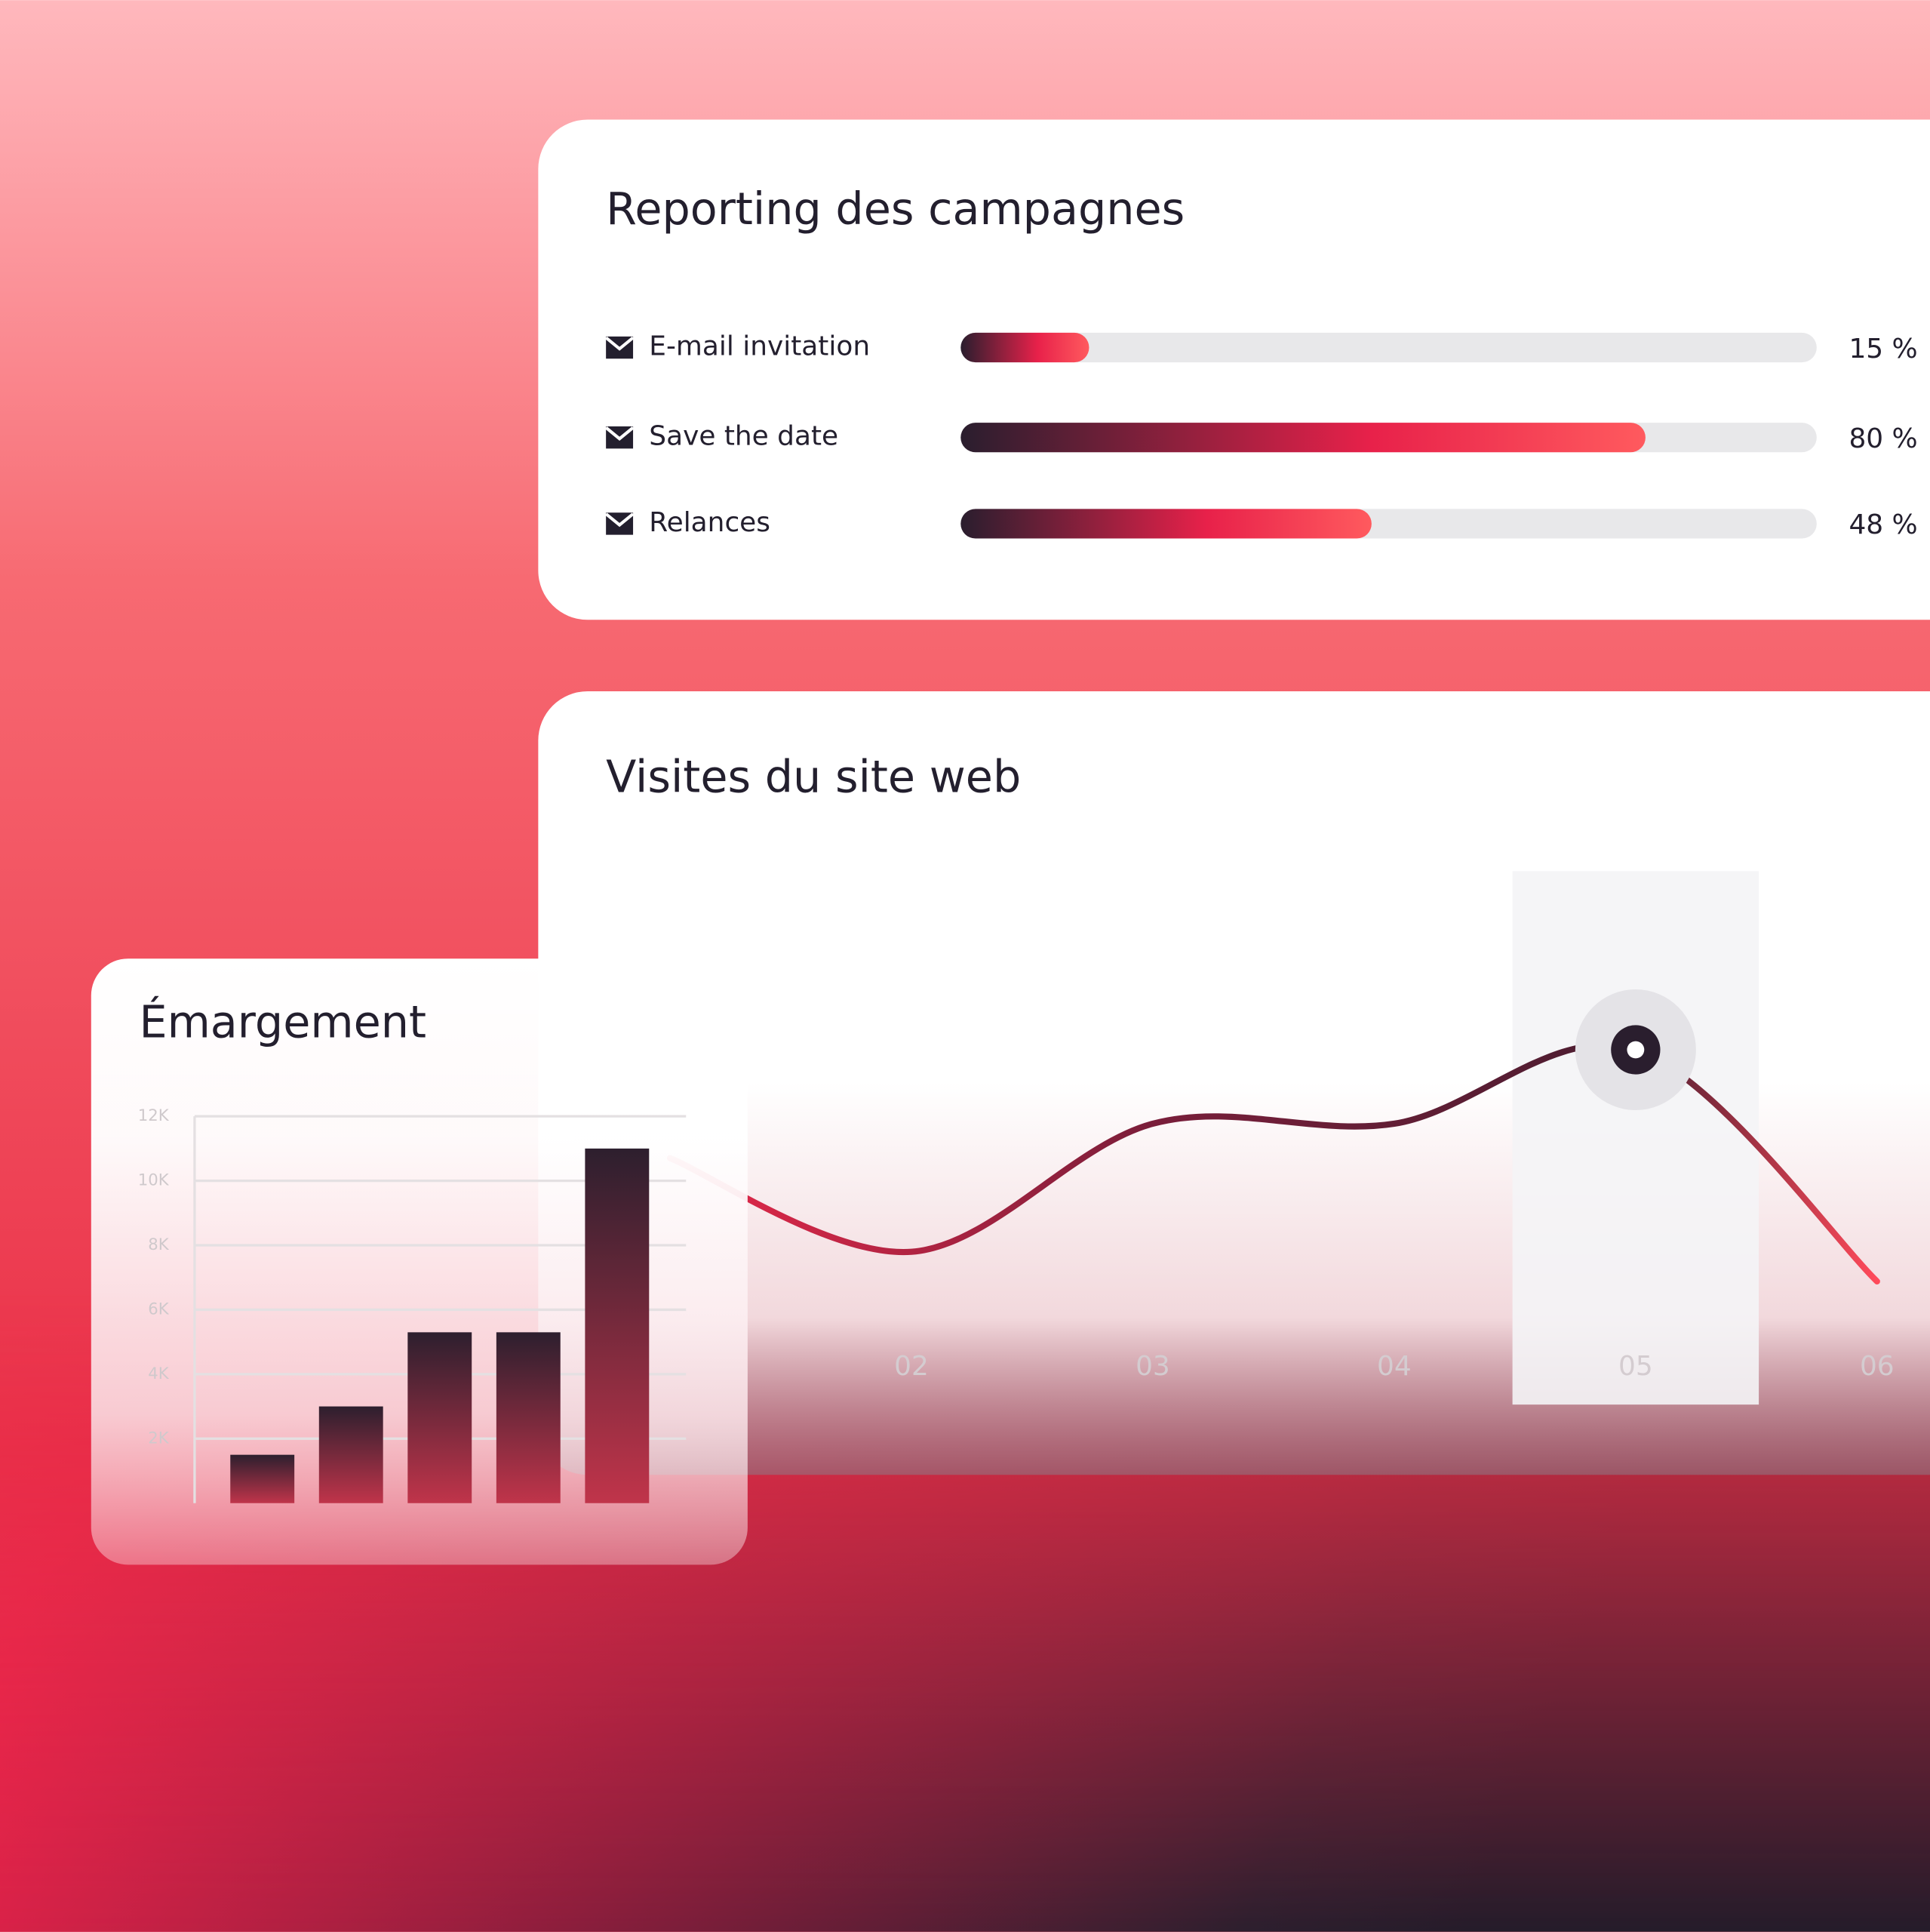 This screenshot has height=1932, width=1930. What do you see at coordinates (154, 1180) in the screenshot?
I see `y-tick-label: 10K` at bounding box center [154, 1180].